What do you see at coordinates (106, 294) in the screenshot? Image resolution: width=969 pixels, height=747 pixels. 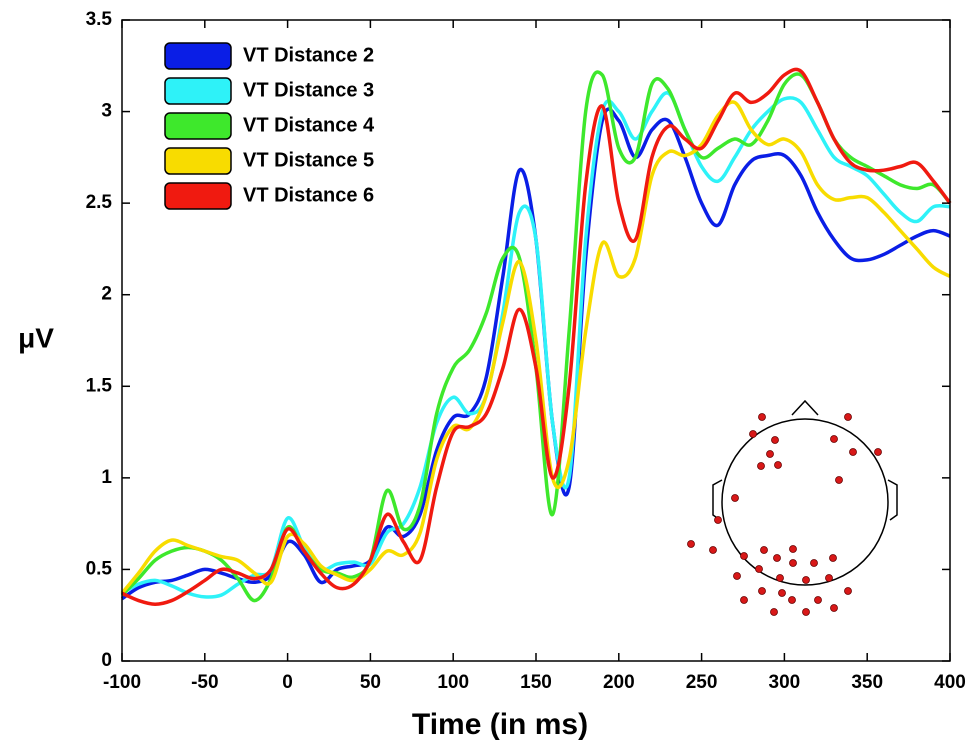 I see `y-tick-label: 2` at bounding box center [106, 294].